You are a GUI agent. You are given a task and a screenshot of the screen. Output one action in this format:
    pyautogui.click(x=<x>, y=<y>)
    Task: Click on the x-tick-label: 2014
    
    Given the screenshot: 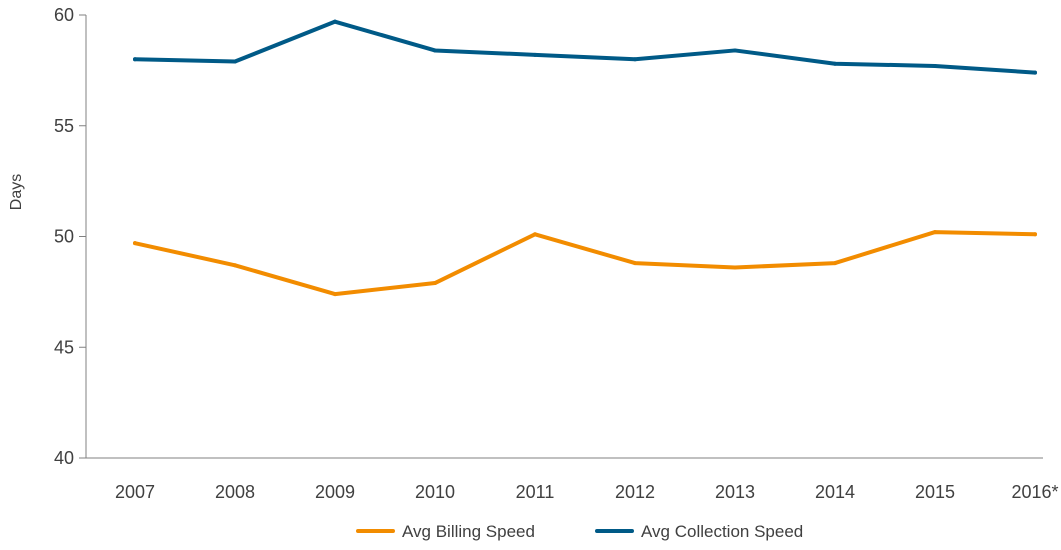 What is the action you would take?
    pyautogui.click(x=835, y=492)
    